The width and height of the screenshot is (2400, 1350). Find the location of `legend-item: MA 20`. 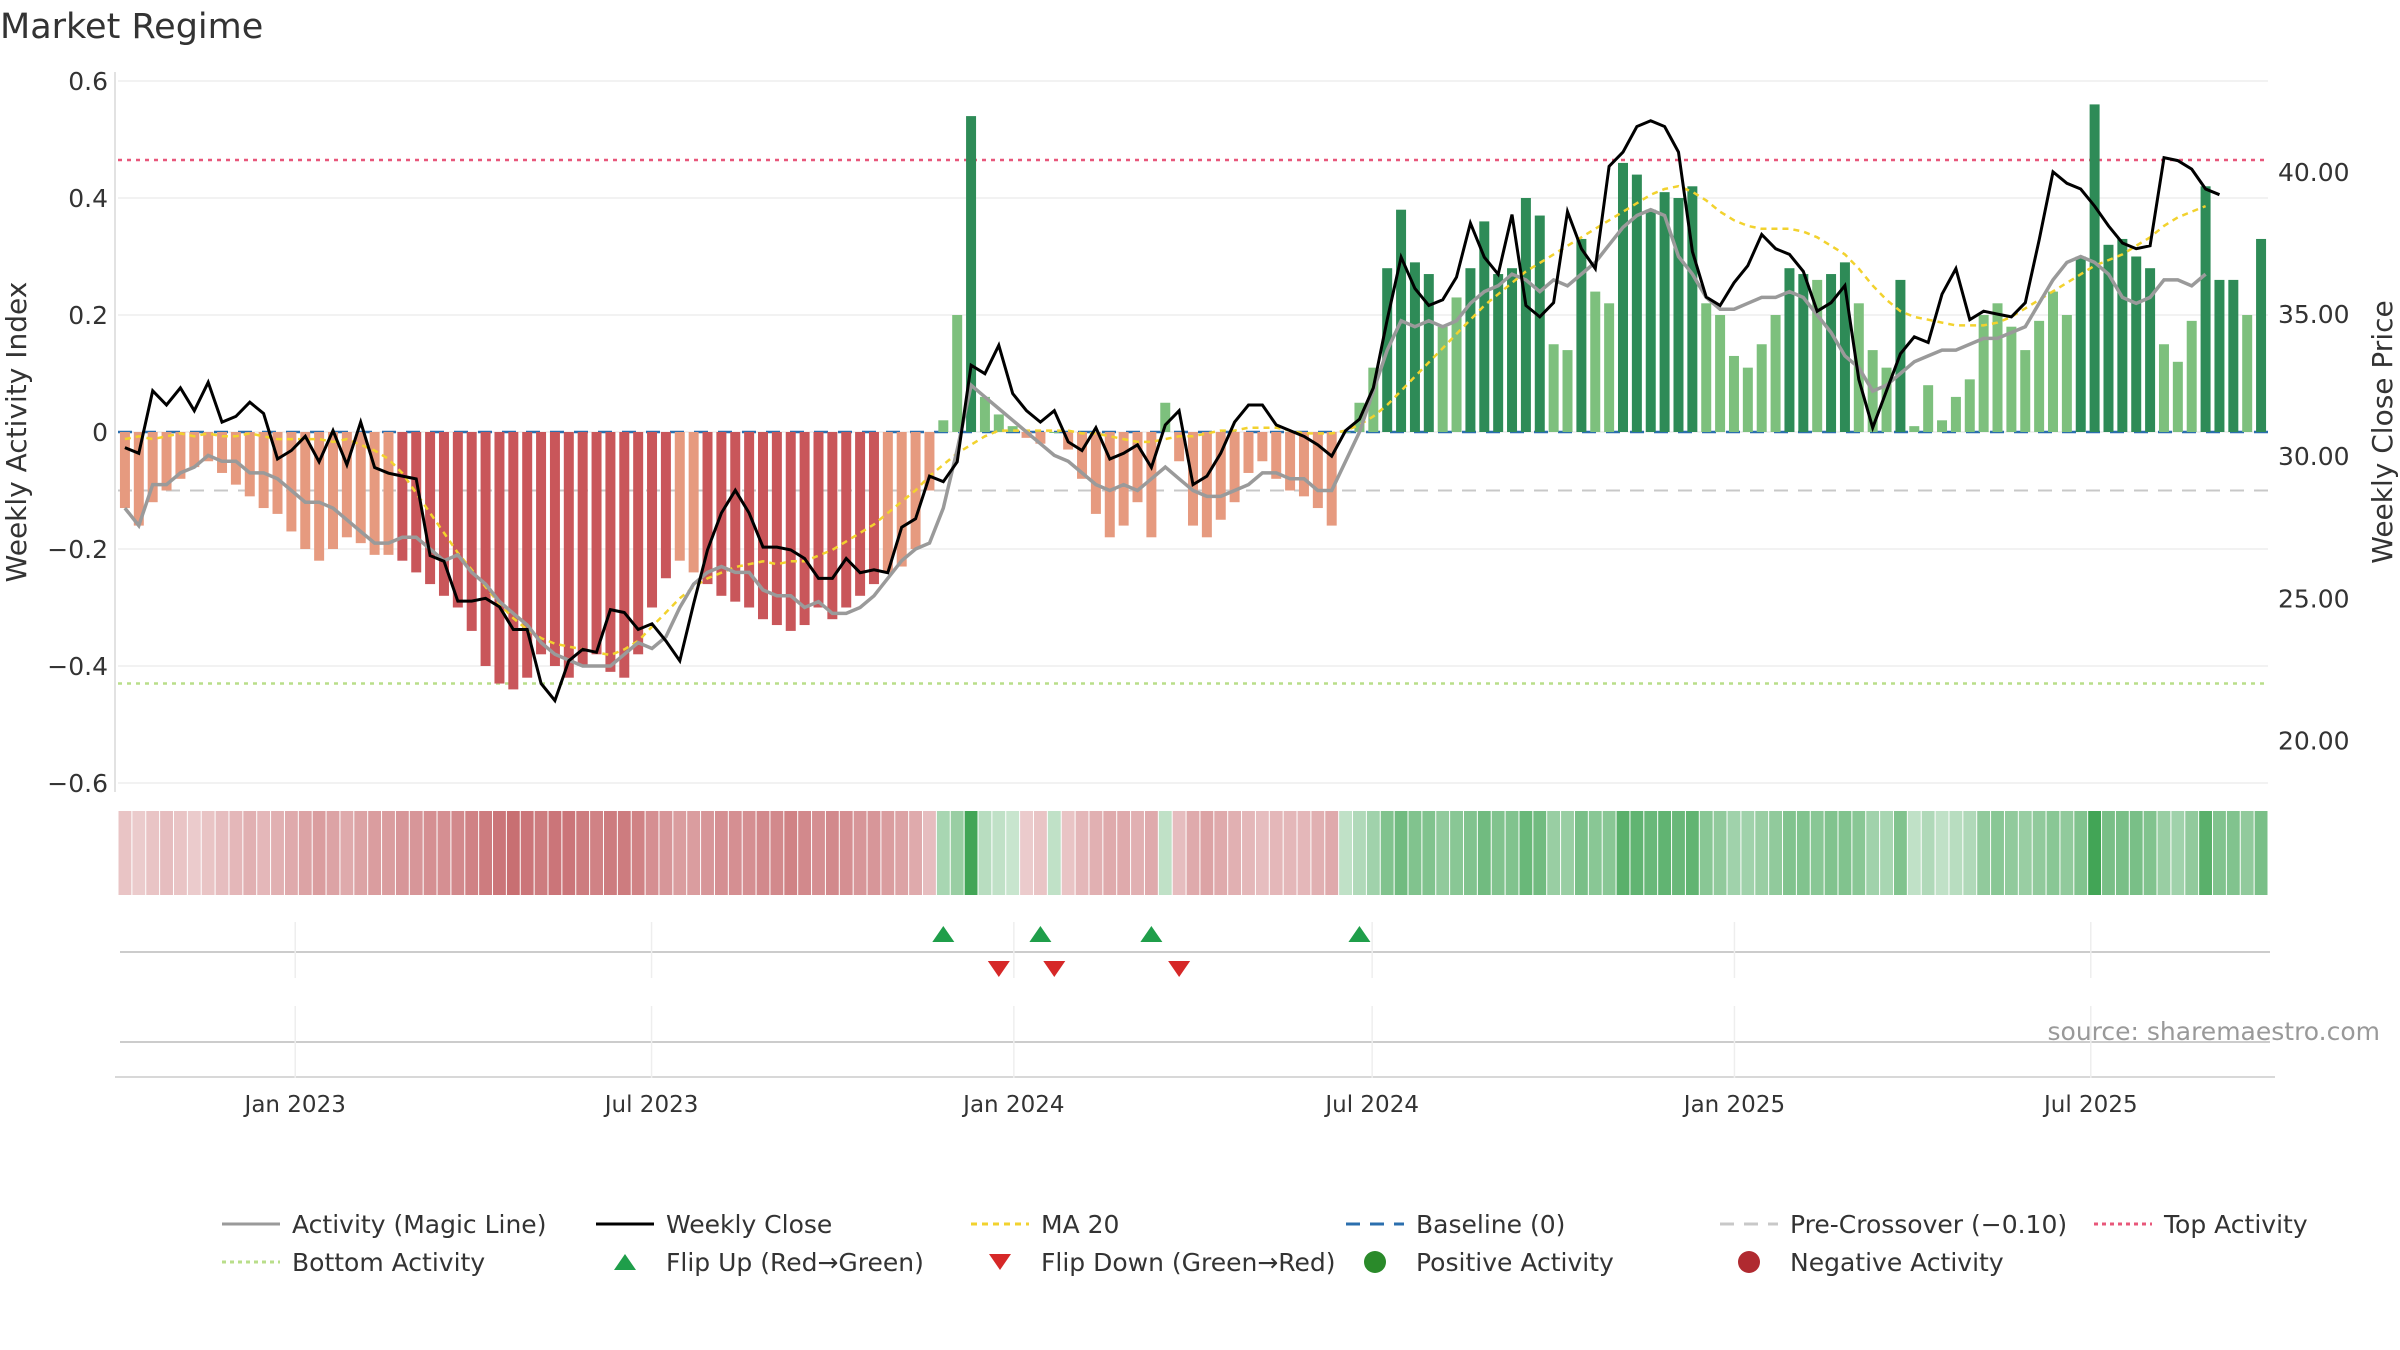

legend-item: MA 20 is located at coordinates (1045, 1224).